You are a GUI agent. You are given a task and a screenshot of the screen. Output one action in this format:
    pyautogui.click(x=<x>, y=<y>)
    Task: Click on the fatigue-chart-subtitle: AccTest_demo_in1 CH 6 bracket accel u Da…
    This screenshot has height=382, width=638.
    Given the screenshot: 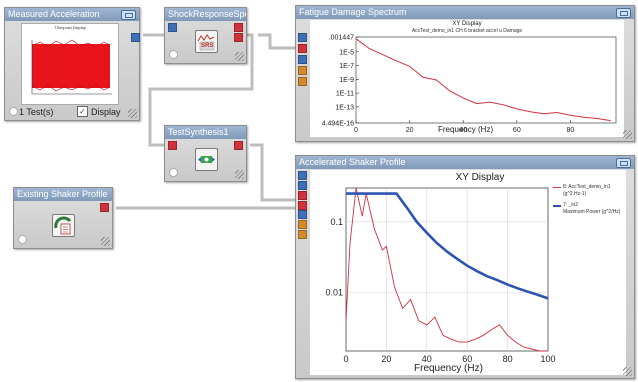 What is the action you would take?
    pyautogui.click(x=467, y=31)
    